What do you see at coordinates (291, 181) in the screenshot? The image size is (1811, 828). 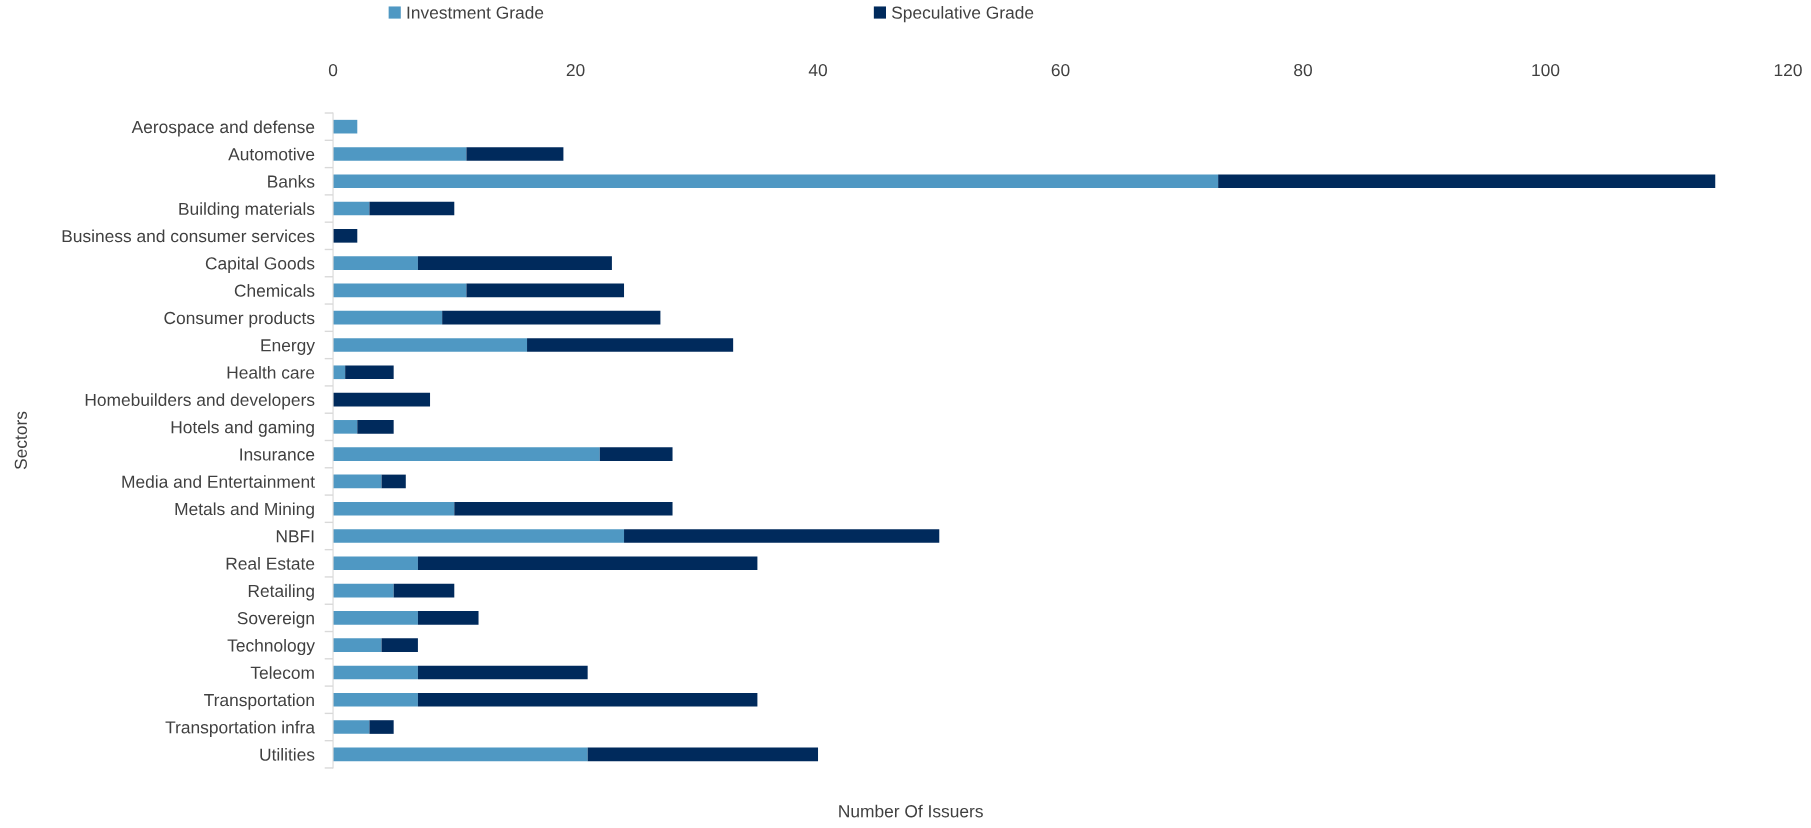 I see `y-tick-label: Banks` at bounding box center [291, 181].